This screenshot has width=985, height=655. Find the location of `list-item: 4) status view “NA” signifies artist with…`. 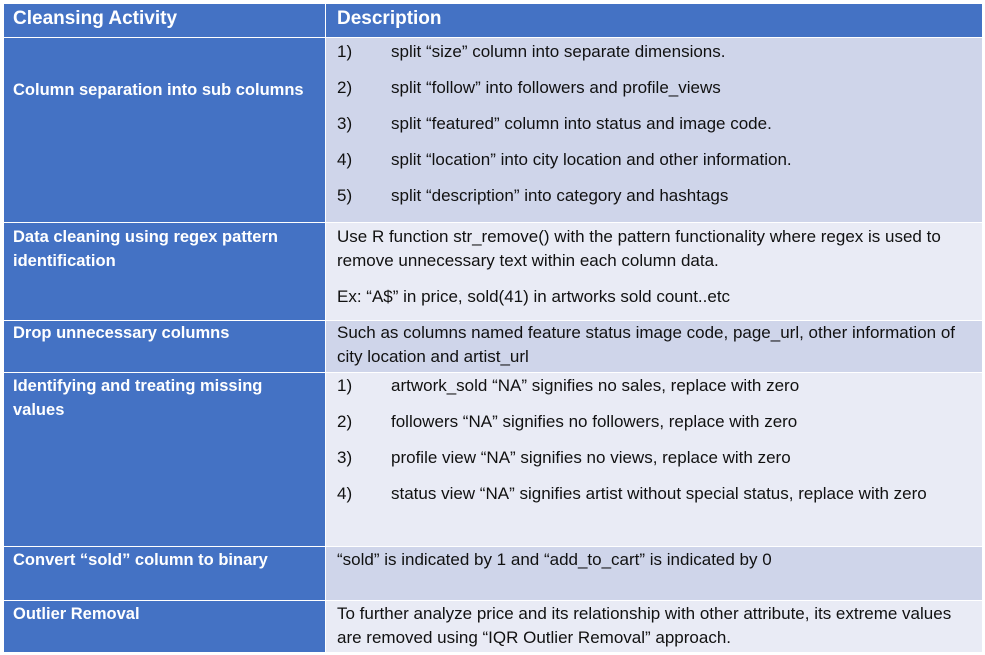

list-item: 4) status view “NA” signifies artist with… is located at coordinates (655, 494).